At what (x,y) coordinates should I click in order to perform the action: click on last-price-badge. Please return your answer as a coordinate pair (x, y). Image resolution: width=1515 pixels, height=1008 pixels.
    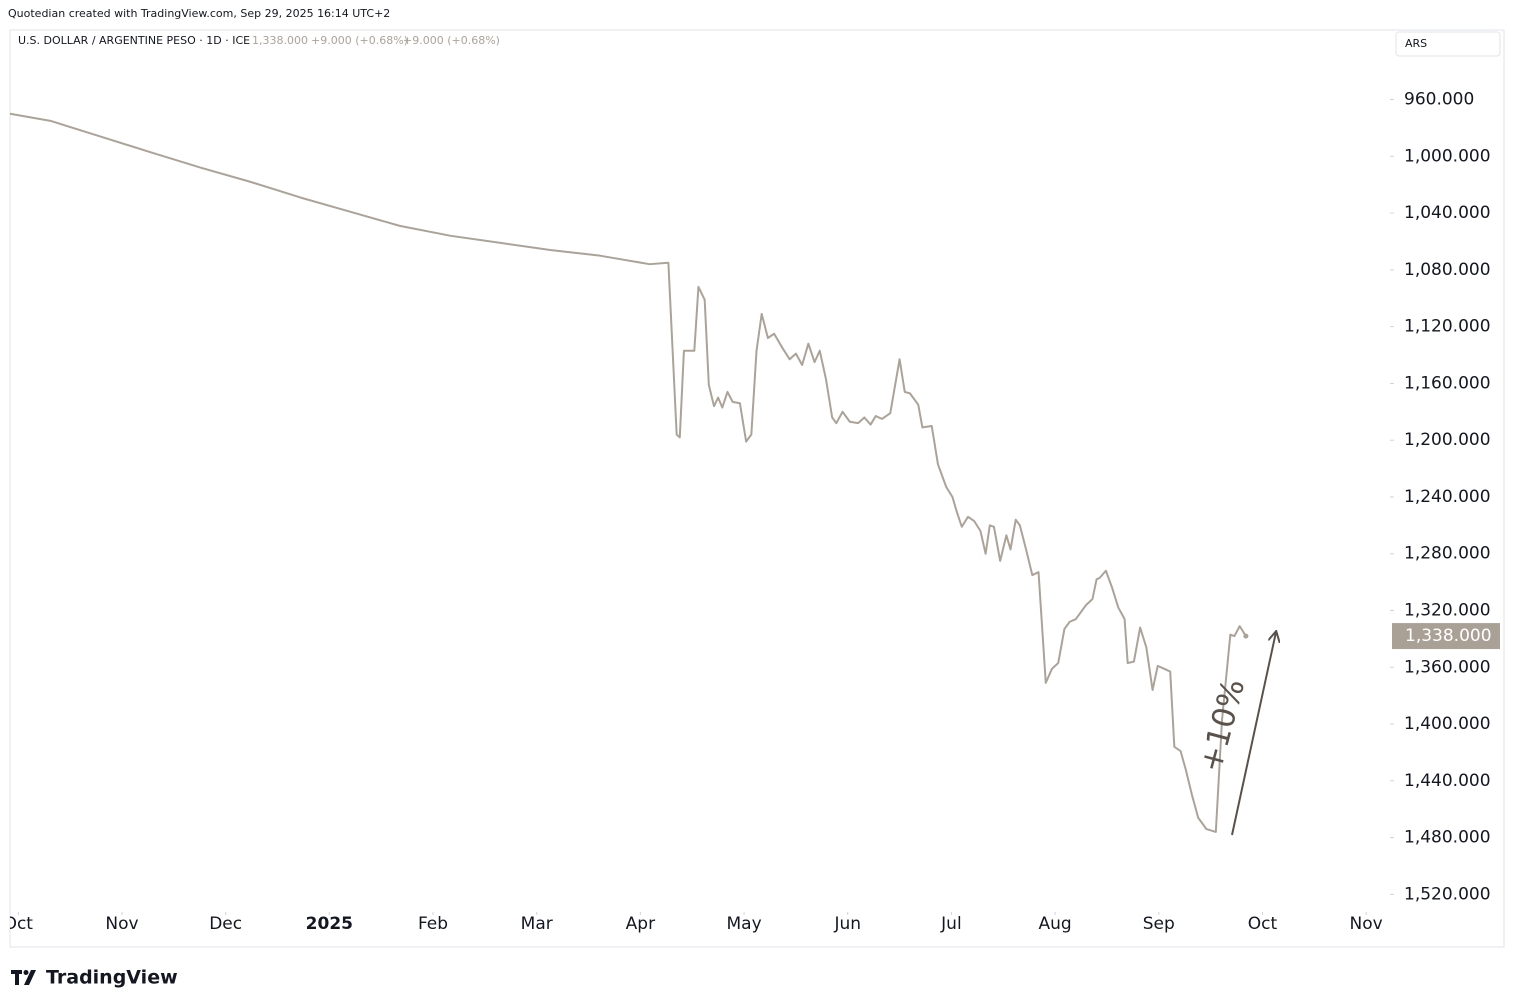
    Looking at the image, I should click on (1446, 636).